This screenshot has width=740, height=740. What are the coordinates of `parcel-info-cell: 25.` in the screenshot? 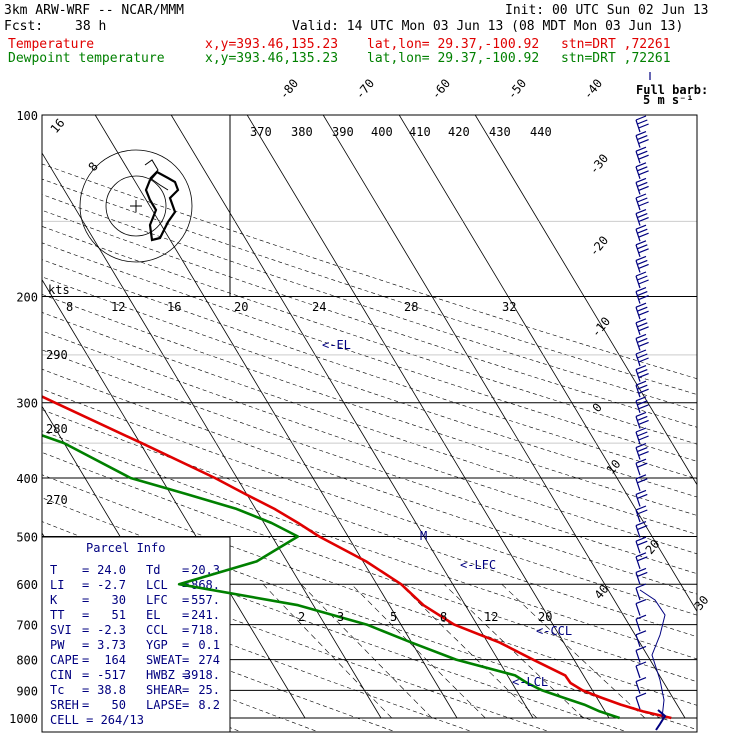 It's located at (209, 690).